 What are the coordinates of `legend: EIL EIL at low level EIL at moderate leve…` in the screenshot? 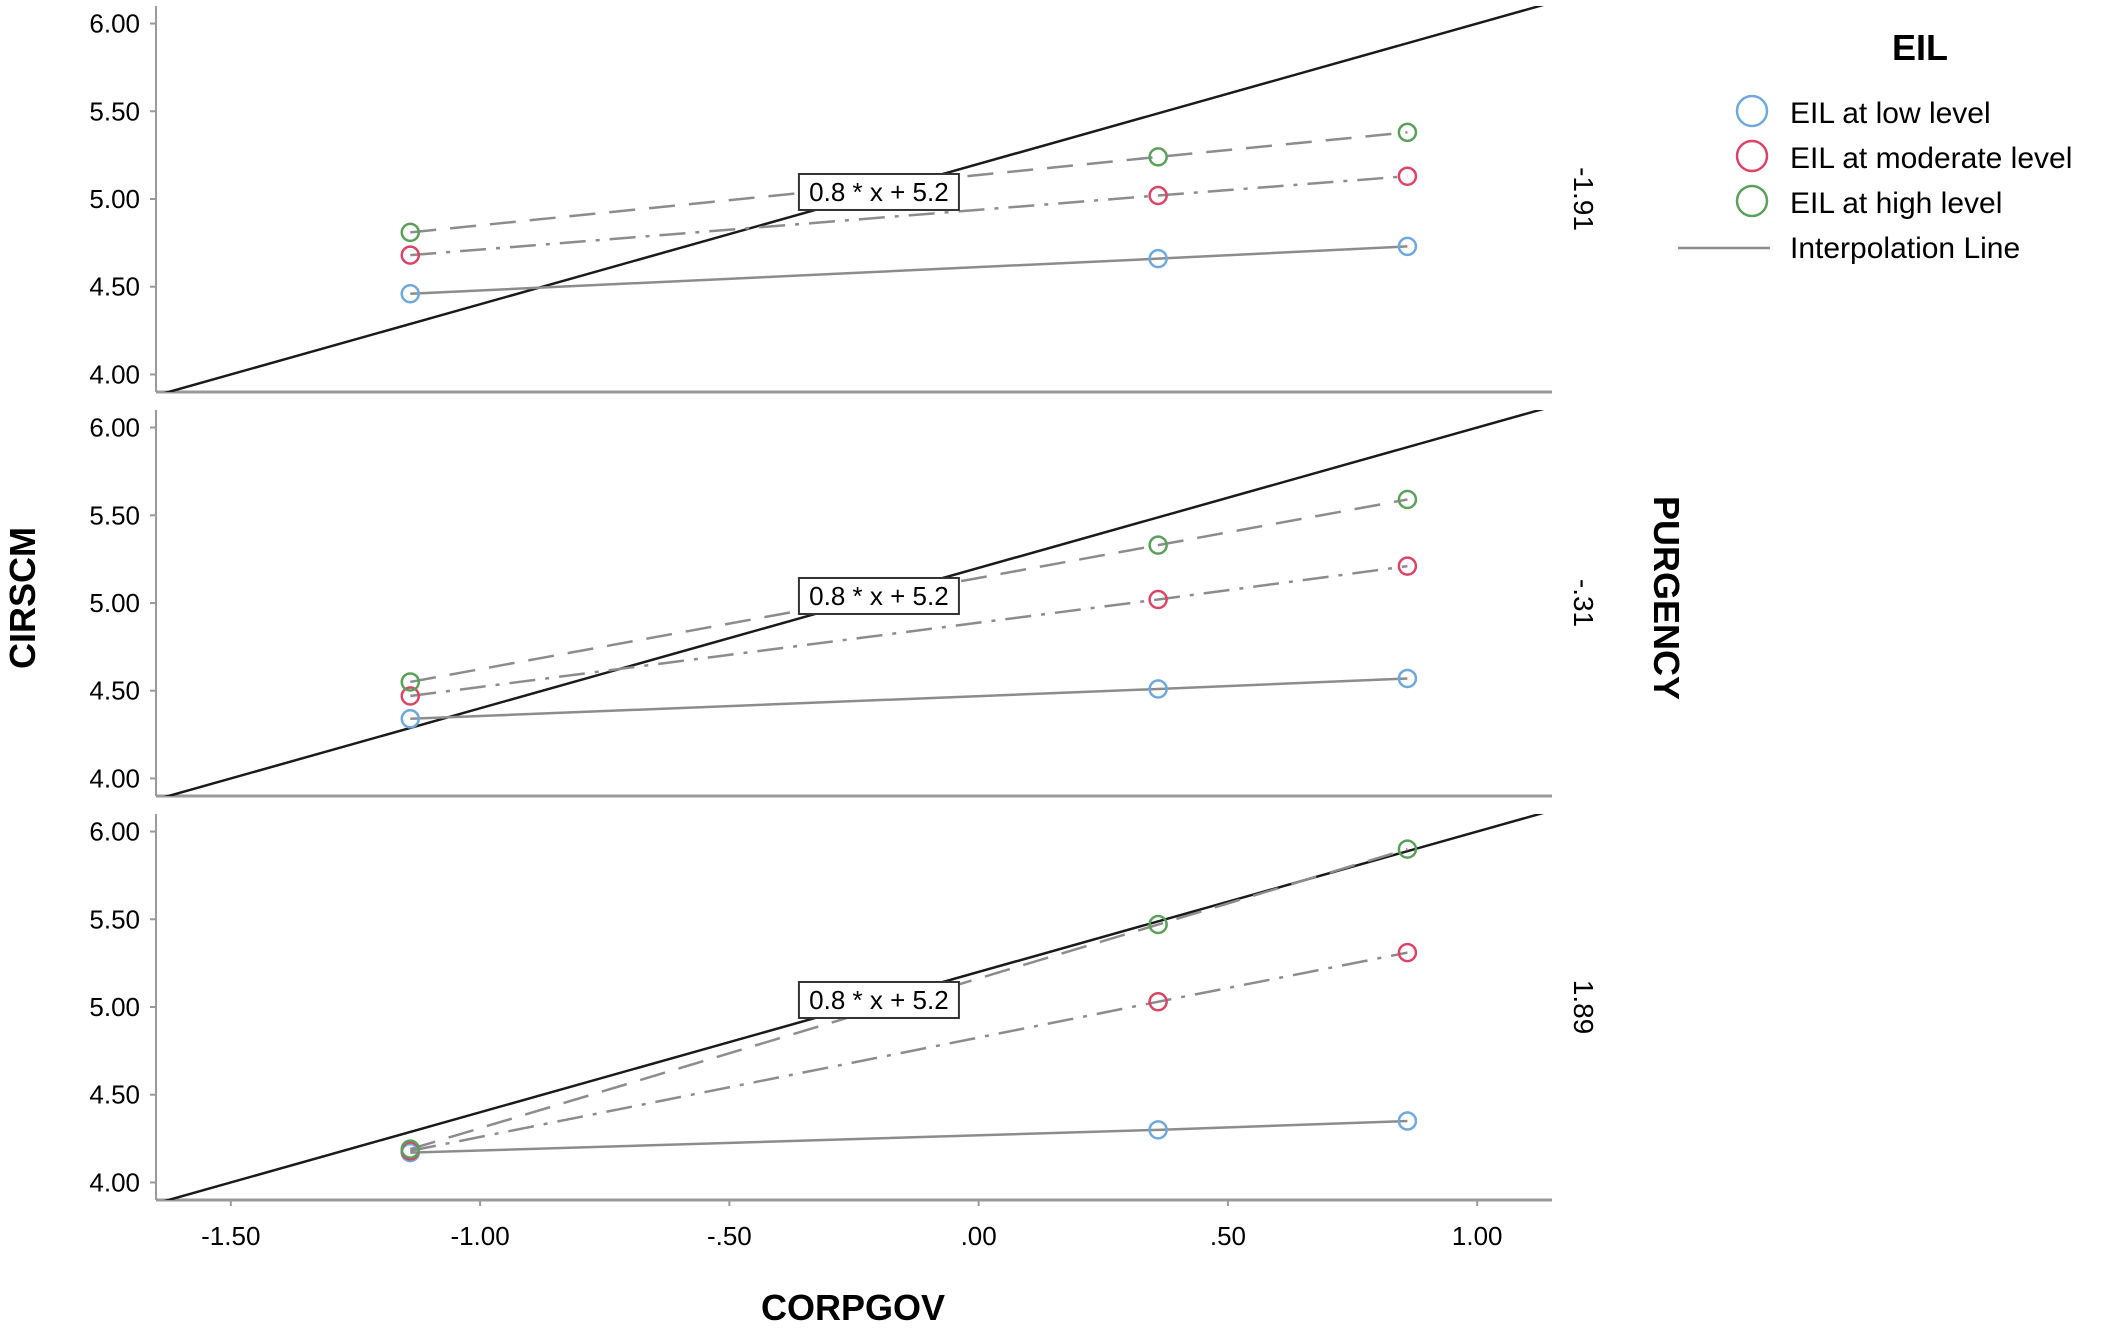 It's located at (1875, 146).